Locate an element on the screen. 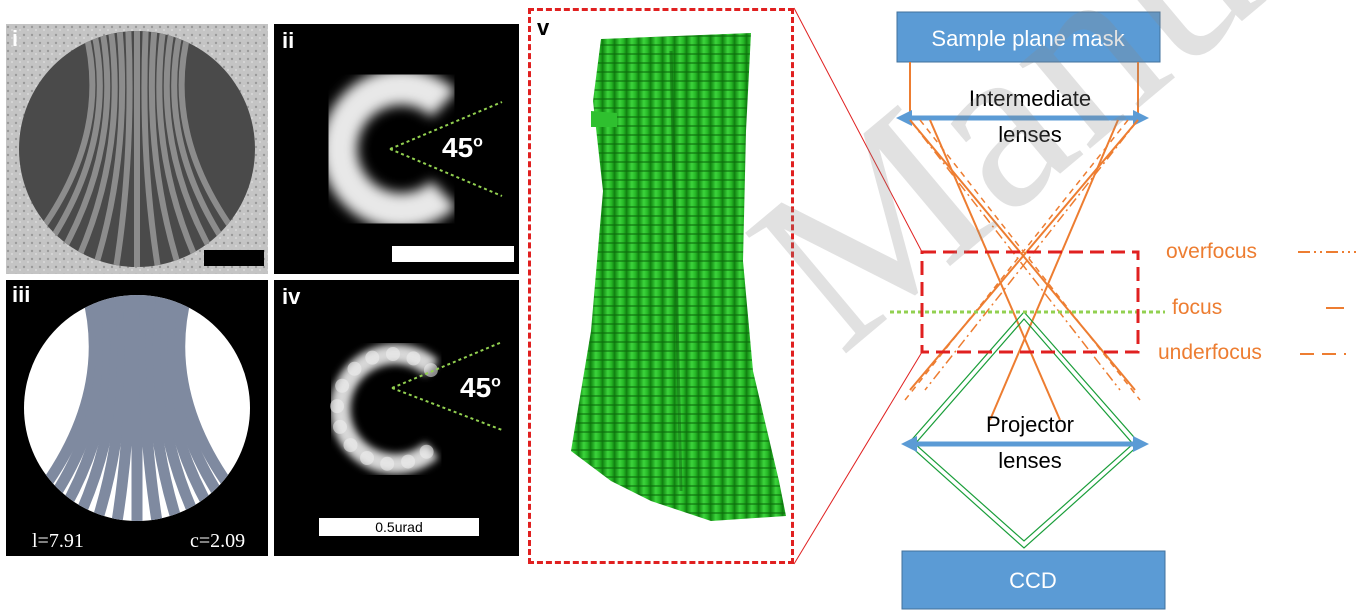  panel-ii: ii 45o is located at coordinates (396, 149).